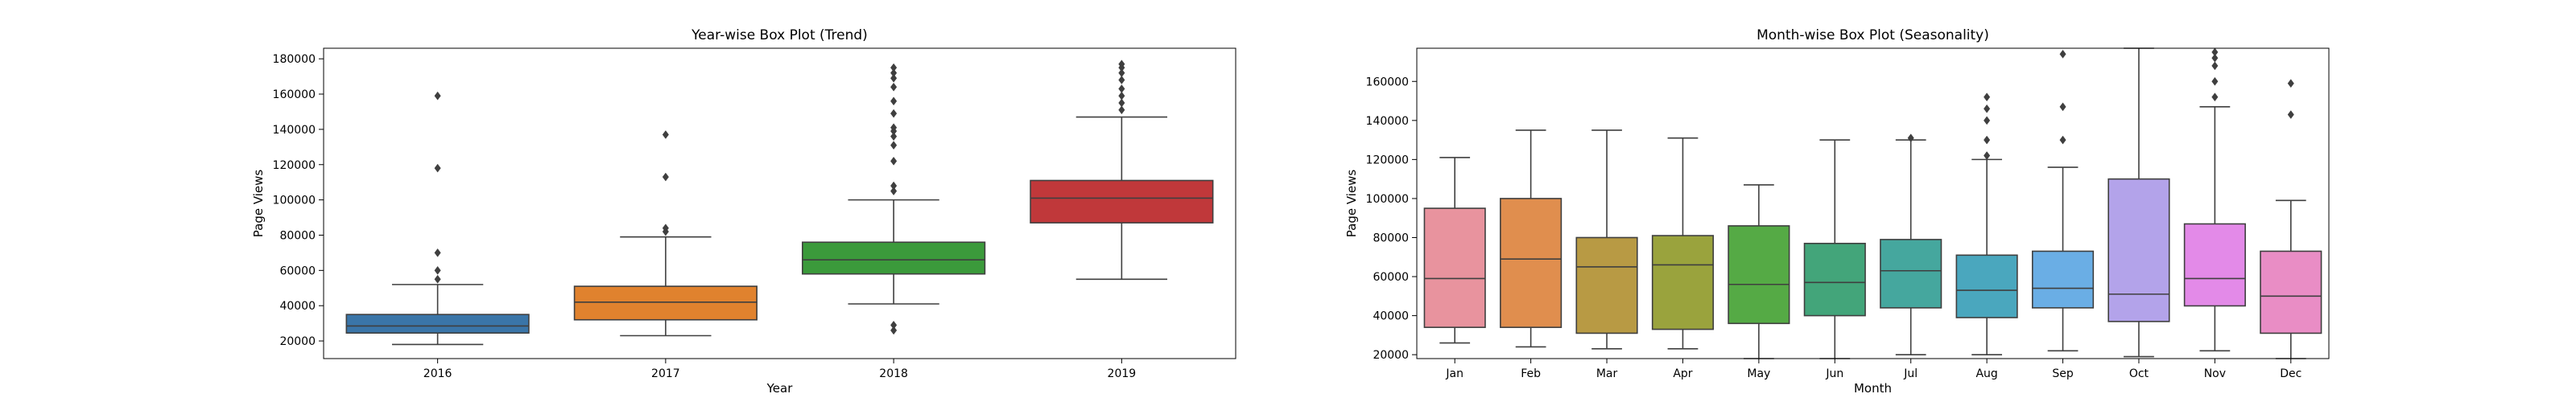  I want to click on month-xtick-label: Apr, so click(1683, 373).